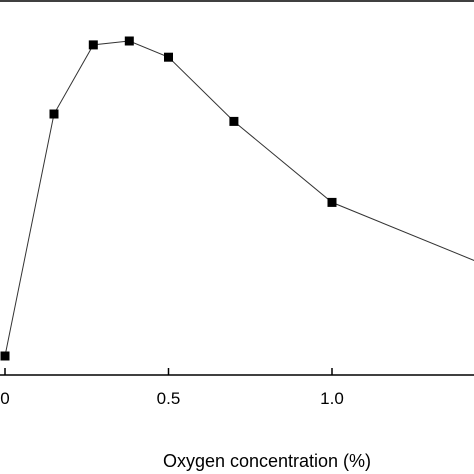 The image size is (474, 474). I want to click on x-tick-label: 0.5, so click(169, 398).